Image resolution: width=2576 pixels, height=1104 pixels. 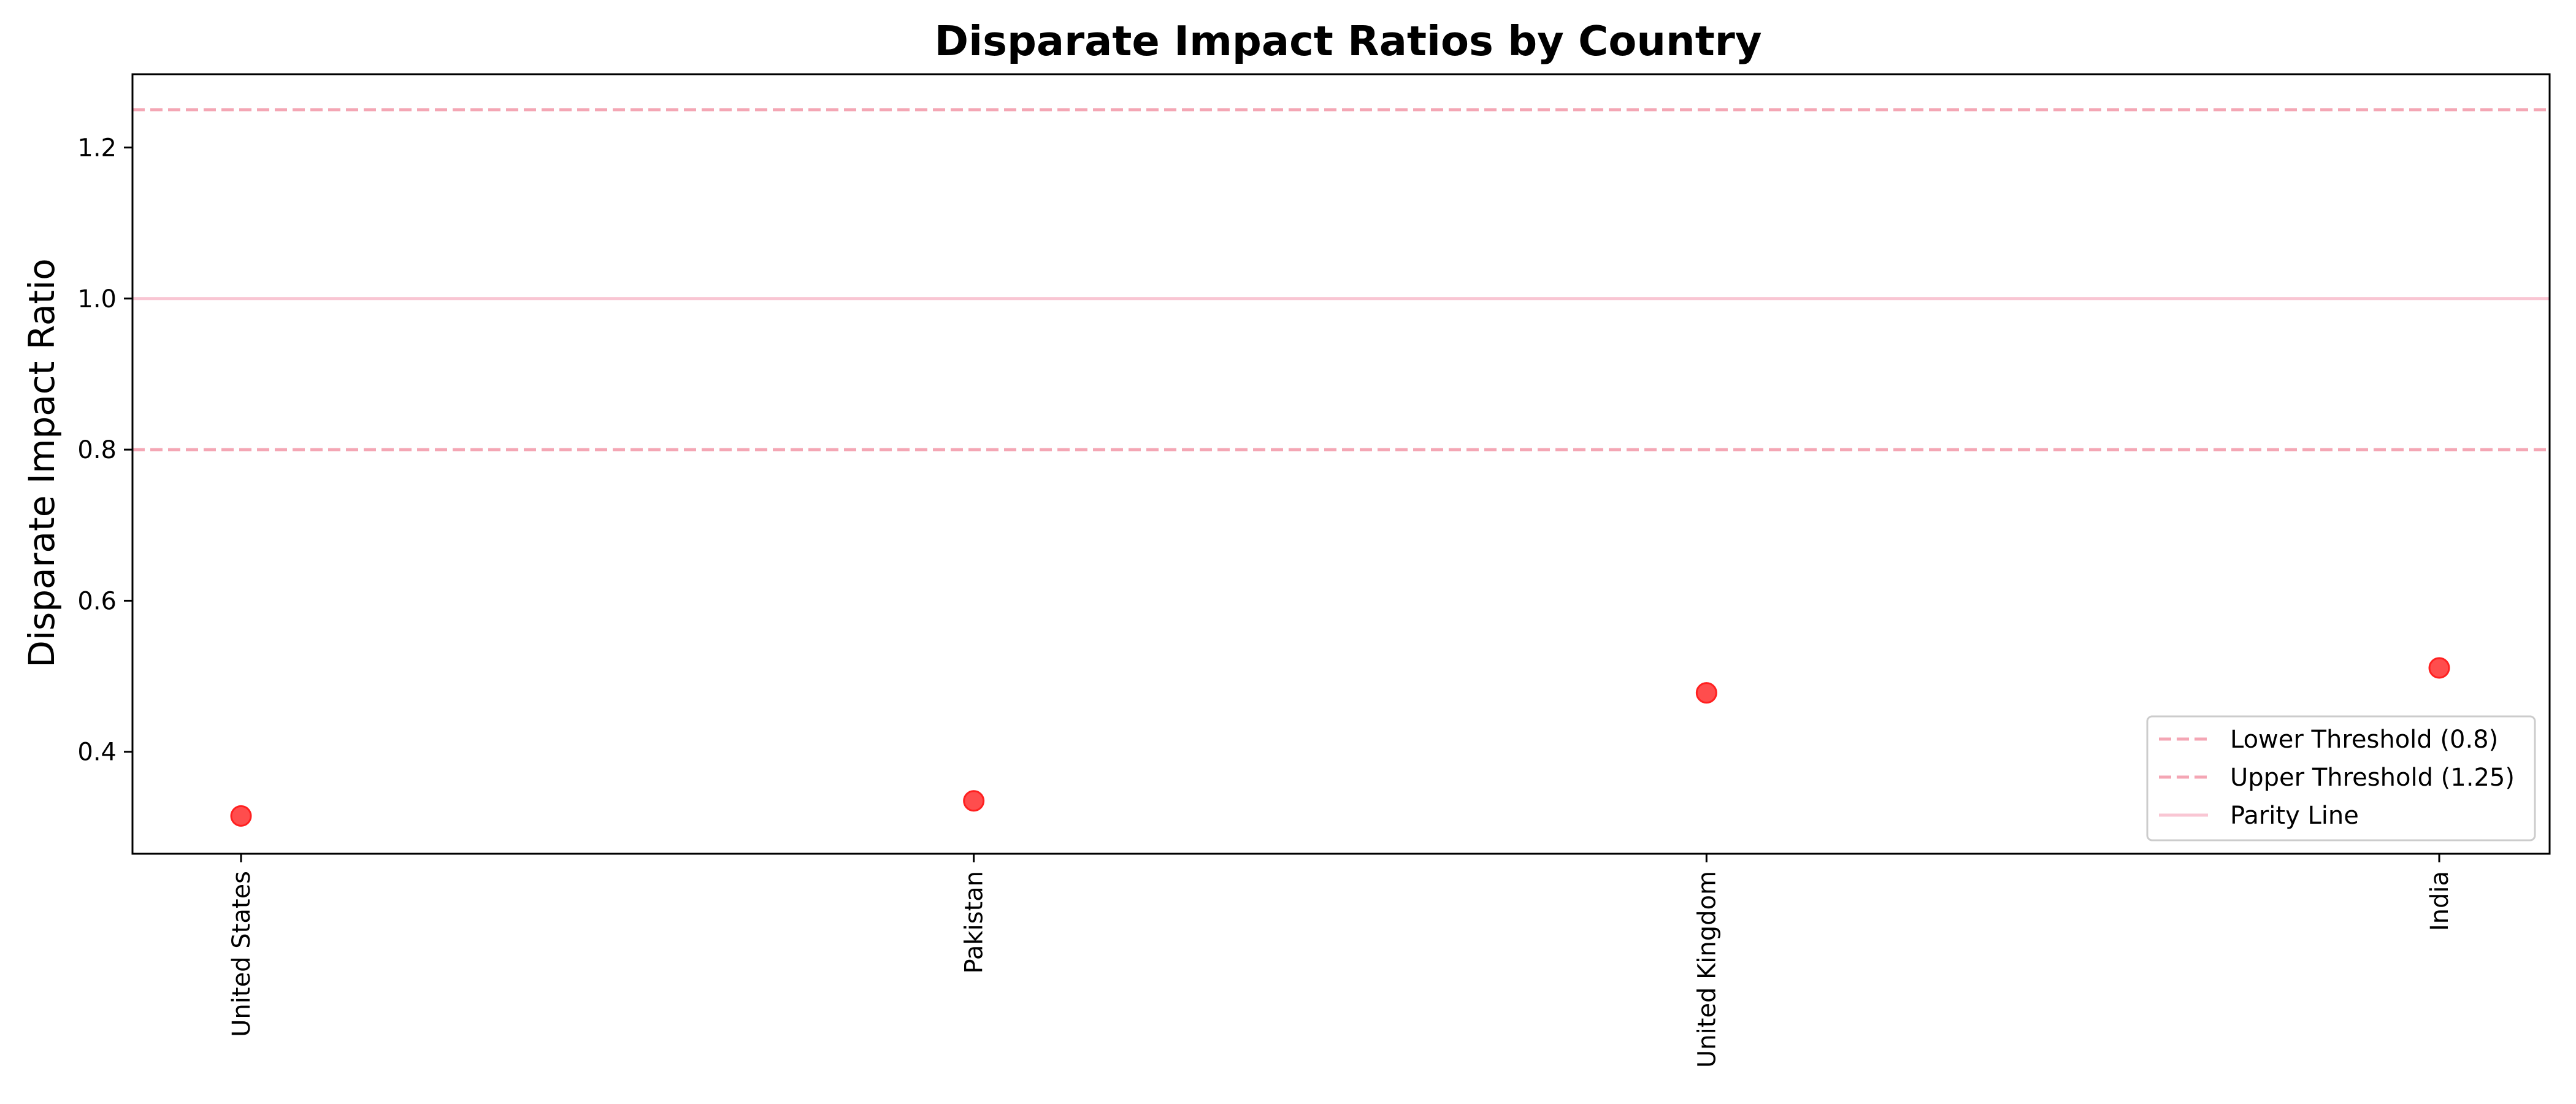 What do you see at coordinates (42, 463) in the screenshot?
I see `y-axis-label: Disparate Impact Ratio` at bounding box center [42, 463].